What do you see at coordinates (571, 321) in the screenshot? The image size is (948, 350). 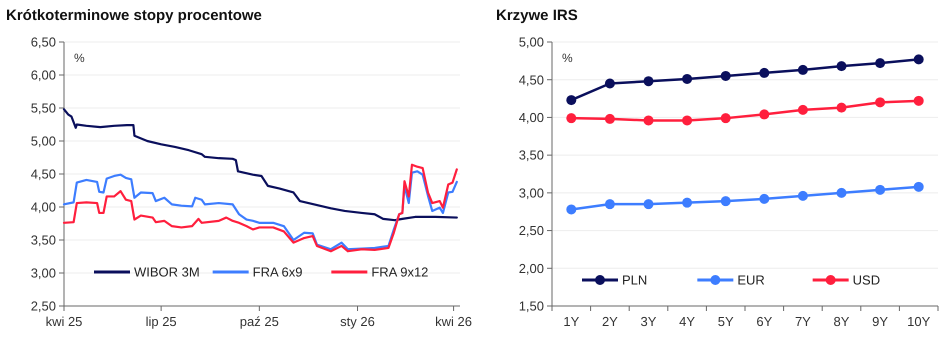 I see `x-tick-label: 1Y` at bounding box center [571, 321].